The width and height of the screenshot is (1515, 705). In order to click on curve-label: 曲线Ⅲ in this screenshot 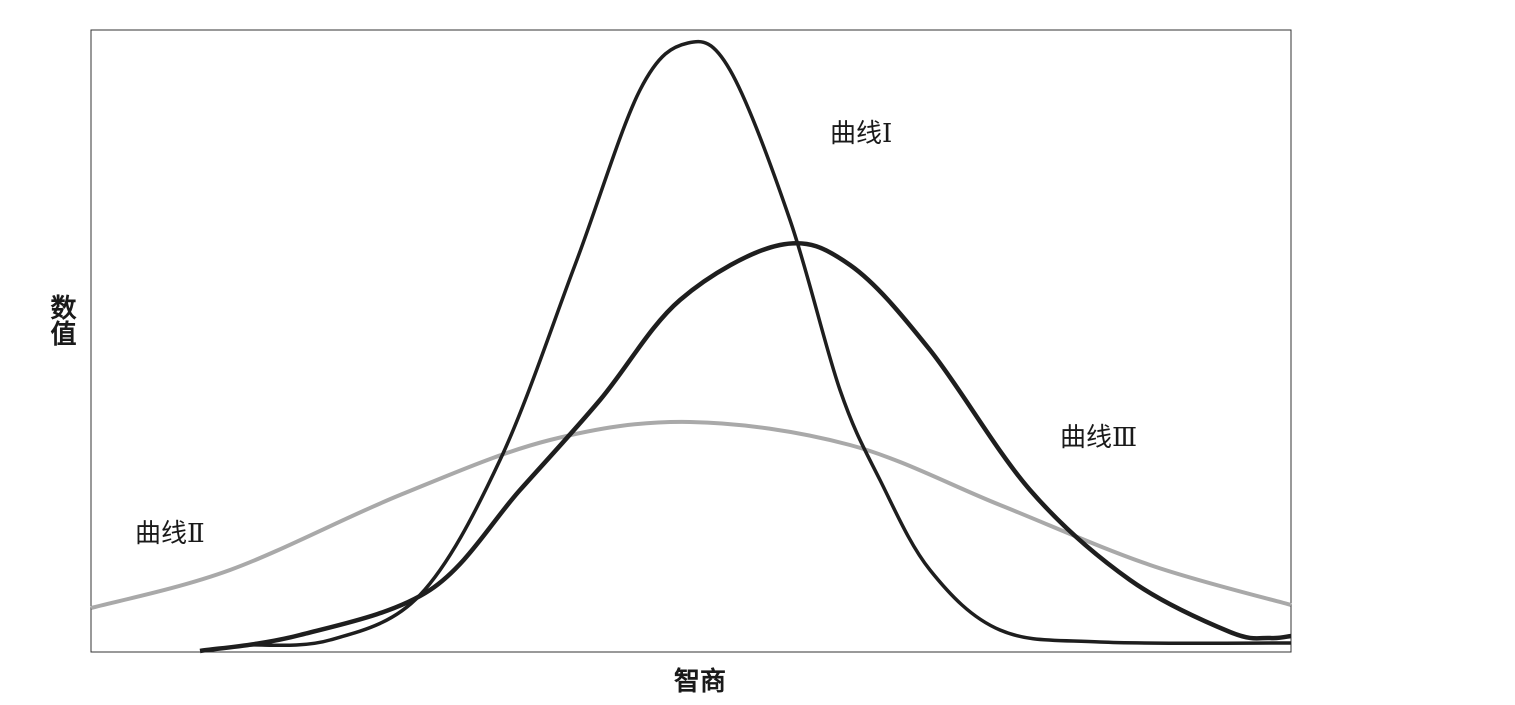, I will do `click(1098, 438)`.